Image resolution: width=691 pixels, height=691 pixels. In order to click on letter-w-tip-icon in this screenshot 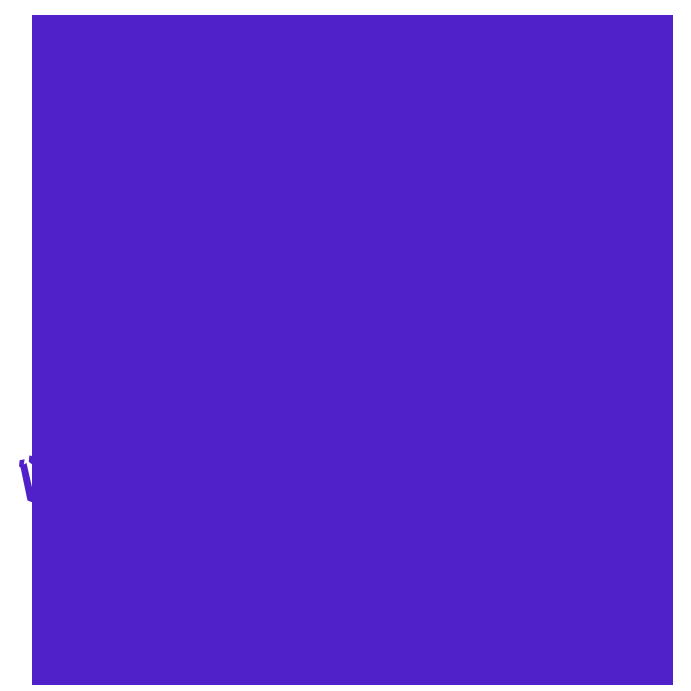, I will do `click(26, 479)`.